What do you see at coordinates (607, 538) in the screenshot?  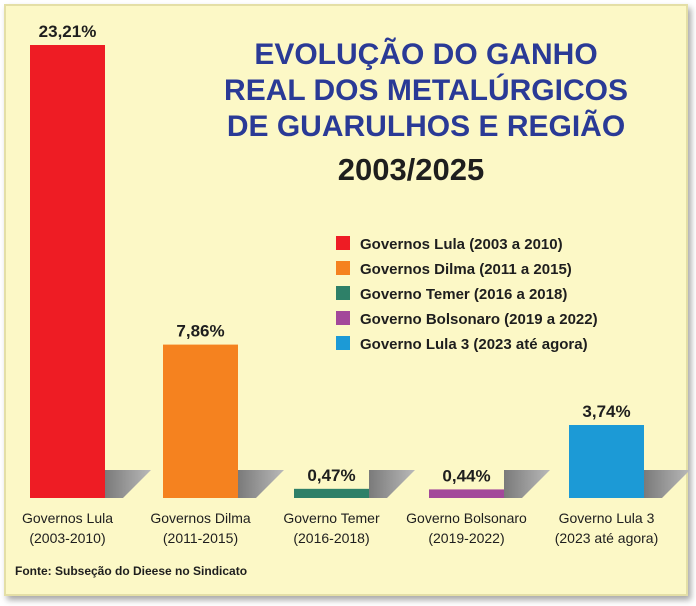 I see `category-sublabel-5: (2023 até agora)` at bounding box center [607, 538].